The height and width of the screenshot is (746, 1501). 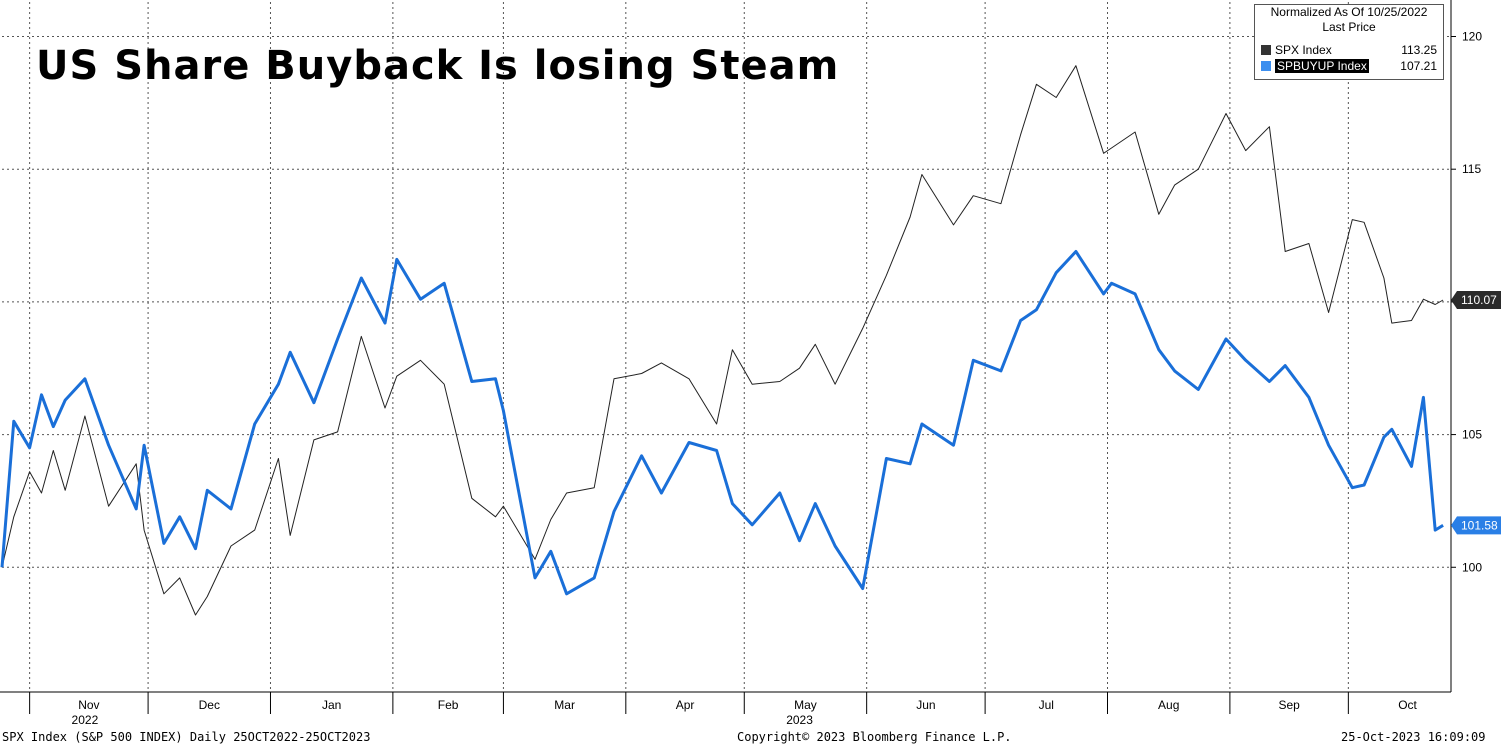 What do you see at coordinates (437, 66) in the screenshot?
I see `chart-title: US Share Buyback Is losing Steam` at bounding box center [437, 66].